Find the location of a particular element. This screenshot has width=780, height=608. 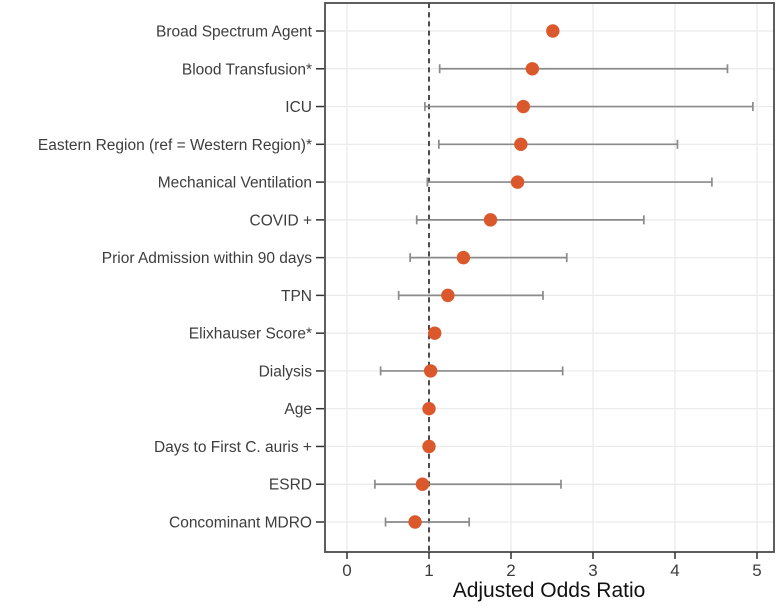

x-tick-label: 1 is located at coordinates (428, 570).